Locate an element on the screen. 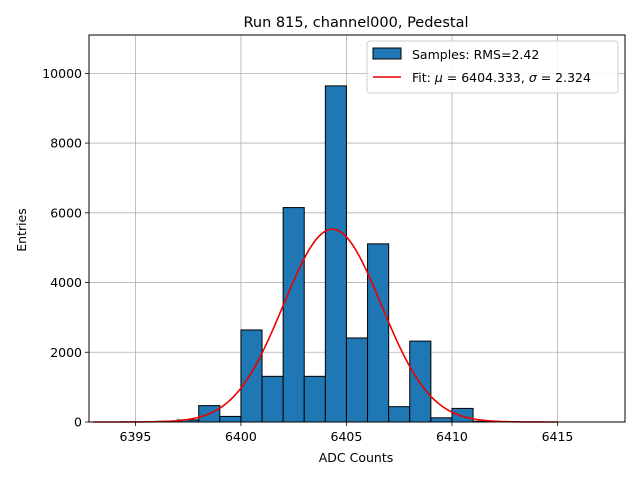 This screenshot has height=480, width=640. legend-samples-swatch is located at coordinates (387, 53).